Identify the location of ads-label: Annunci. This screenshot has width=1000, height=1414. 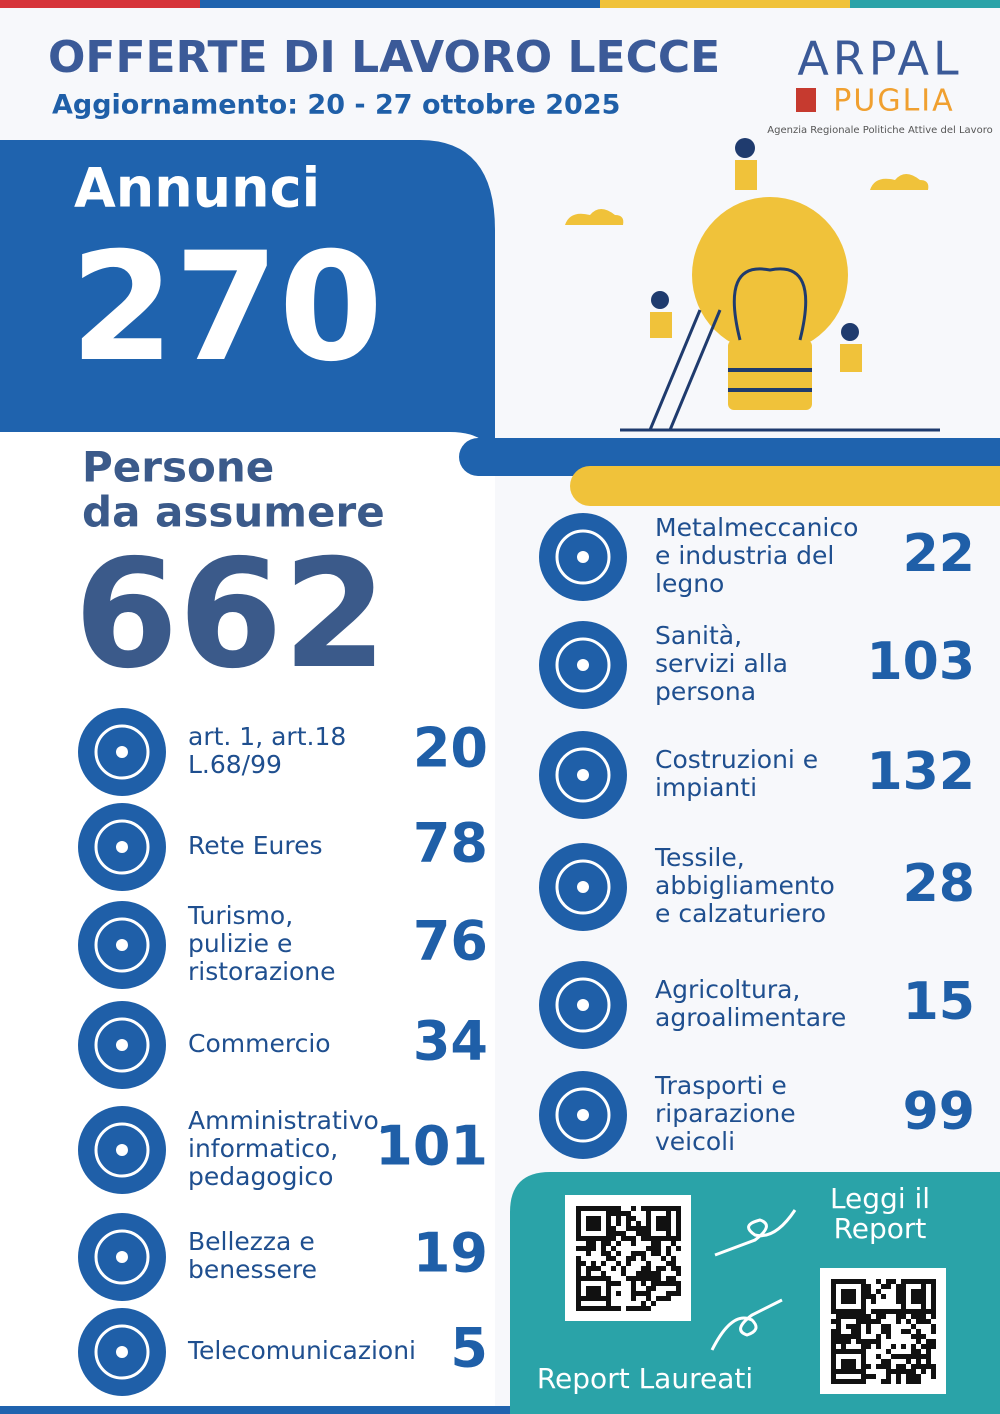
(197, 188).